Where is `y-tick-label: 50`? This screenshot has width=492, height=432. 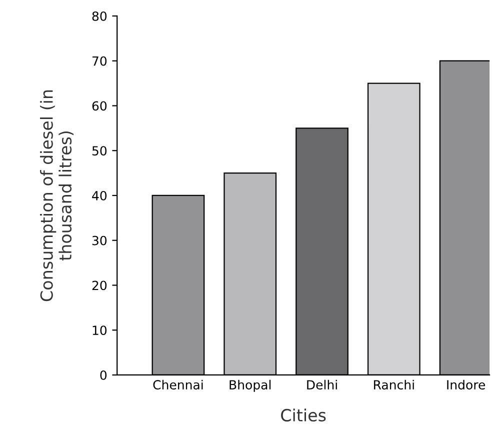
y-tick-label: 50 is located at coordinates (99, 151).